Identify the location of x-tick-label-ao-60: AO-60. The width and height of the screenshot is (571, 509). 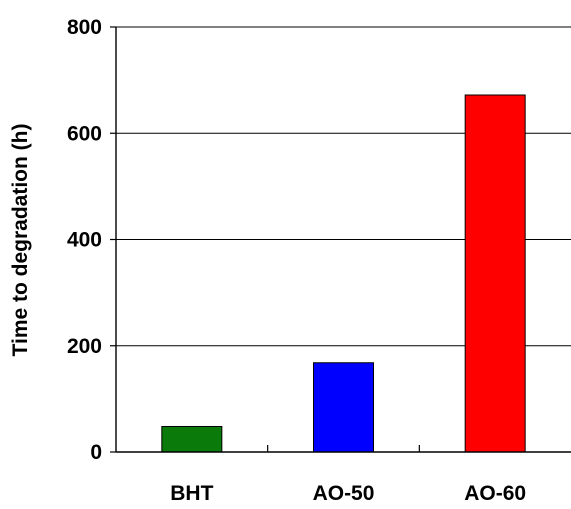
(495, 493).